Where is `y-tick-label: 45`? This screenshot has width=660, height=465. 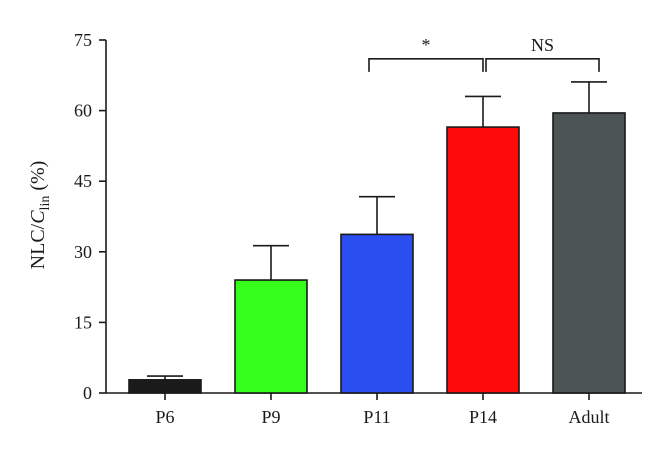
y-tick-label: 45 is located at coordinates (83, 181).